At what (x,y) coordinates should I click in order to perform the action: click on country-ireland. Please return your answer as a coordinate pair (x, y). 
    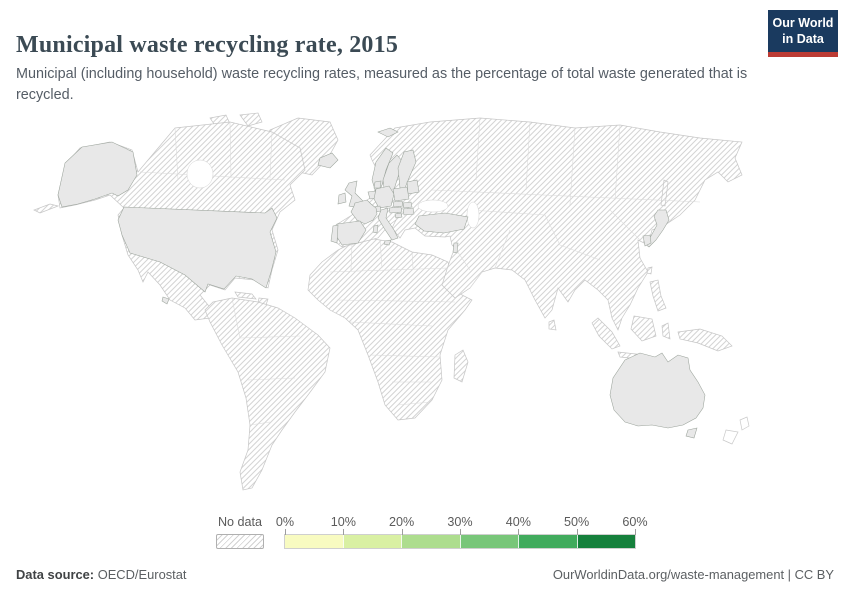
    Looking at the image, I should click on (342, 198).